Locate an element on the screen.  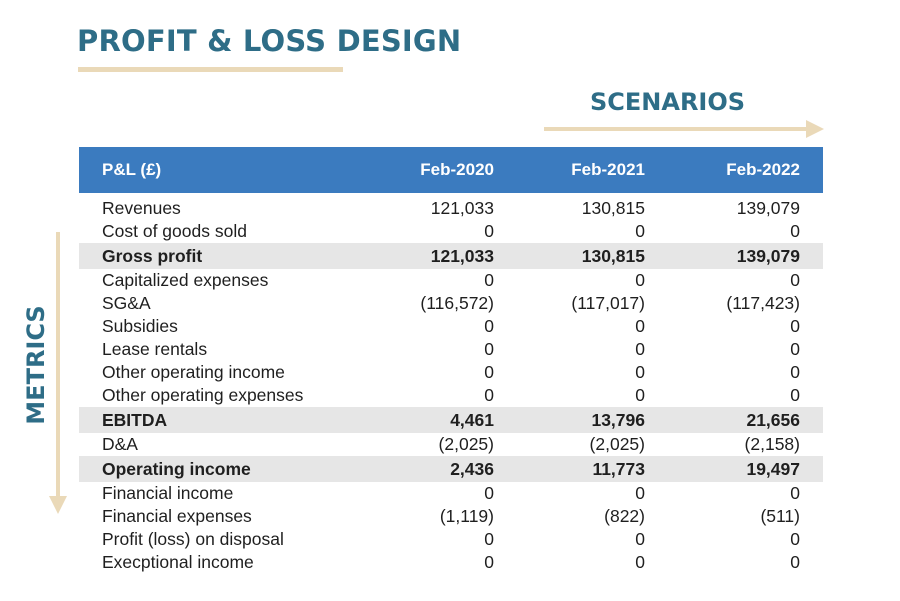
column-header-feb-2020: Feb-2020 is located at coordinates (433, 170).